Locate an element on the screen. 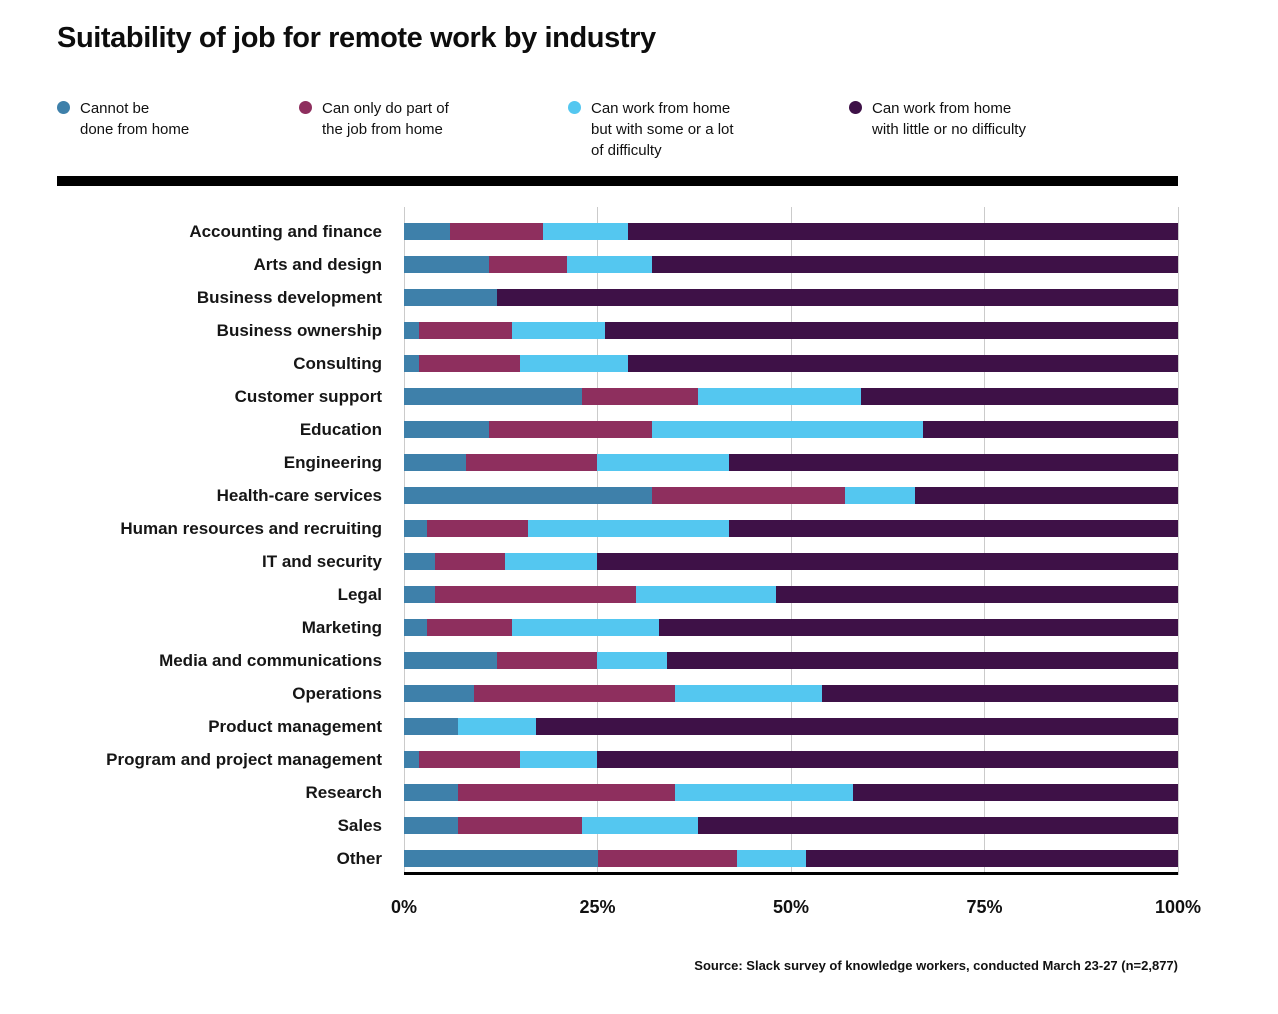 Image resolution: width=1278 pixels, height=1014 pixels. chart-row: Education is located at coordinates (639, 429).